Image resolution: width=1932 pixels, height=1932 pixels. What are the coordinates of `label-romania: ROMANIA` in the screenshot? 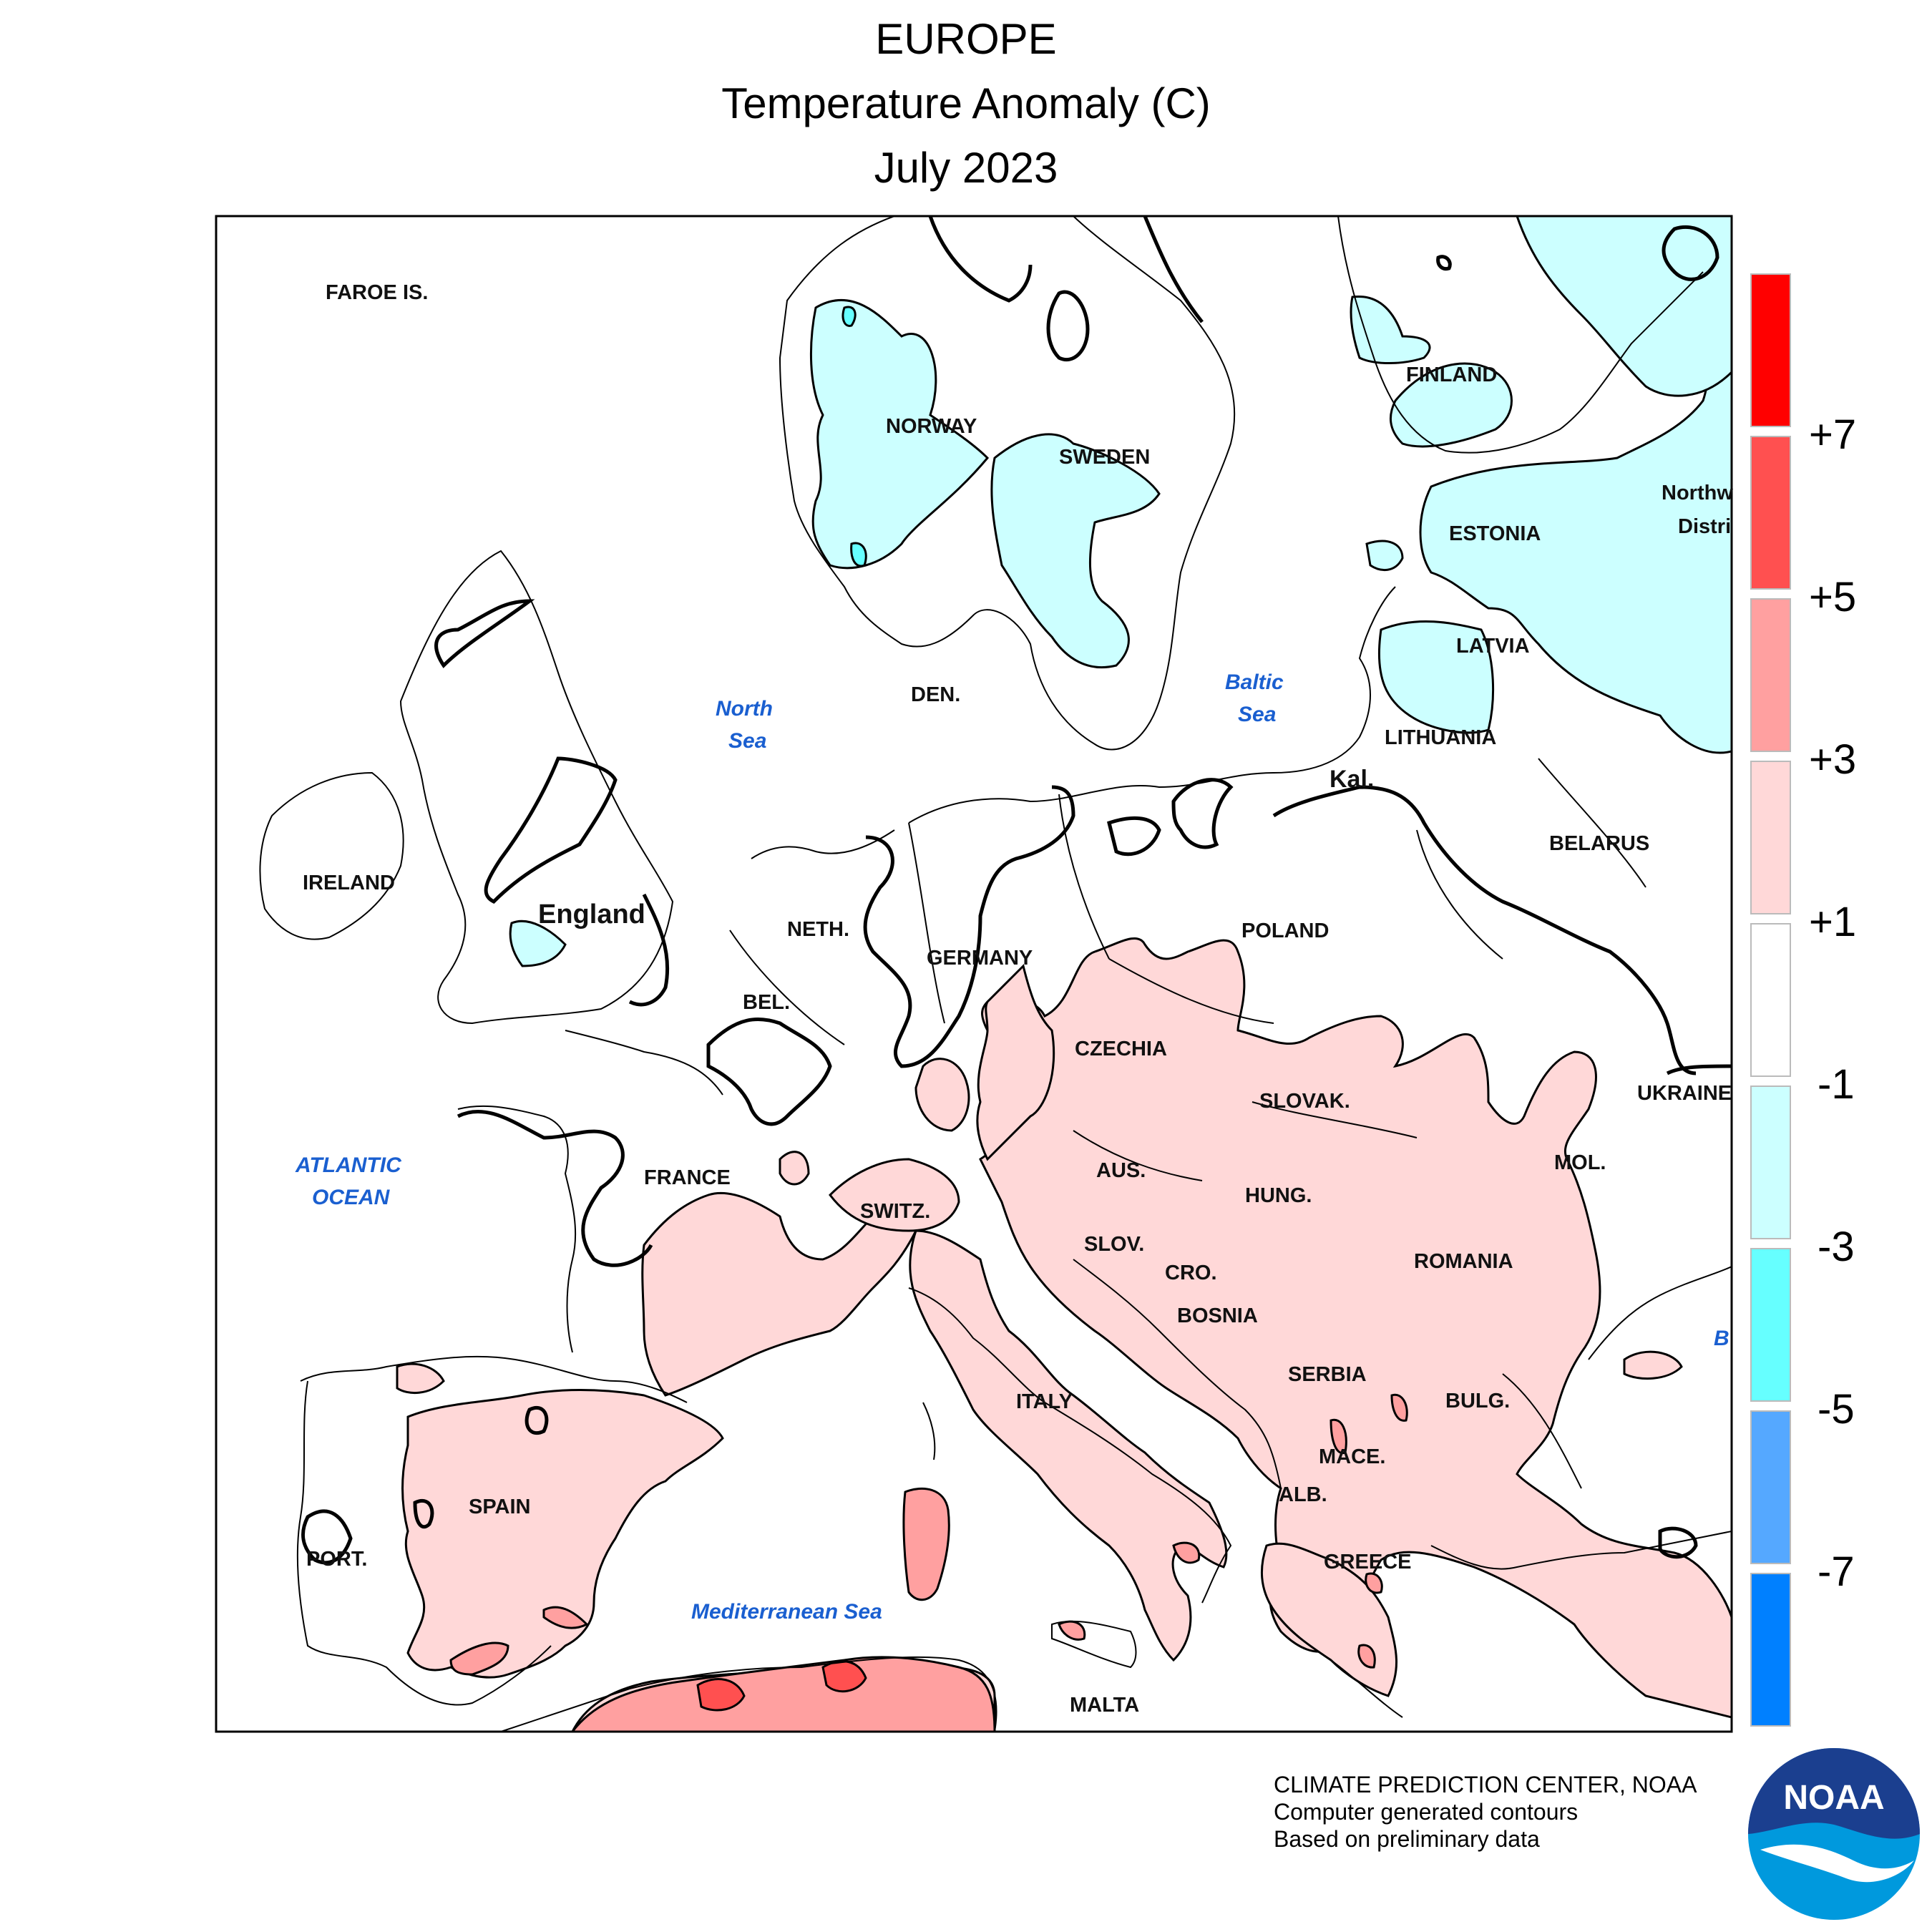 It's located at (1463, 1261).